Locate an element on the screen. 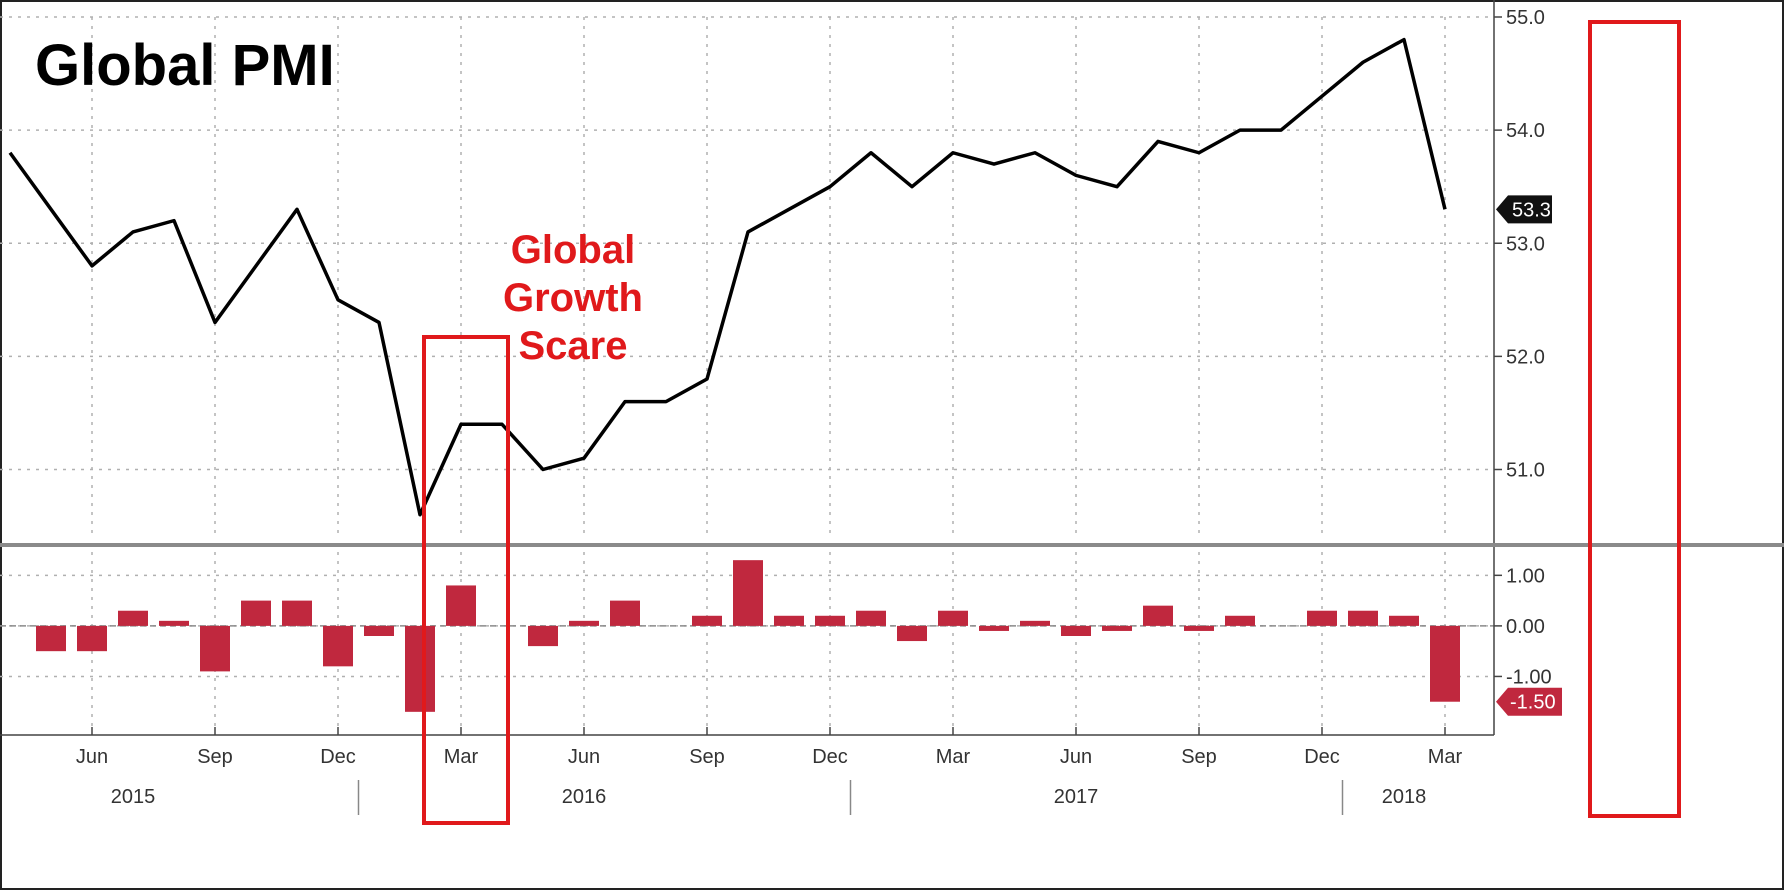 Image resolution: width=1784 pixels, height=895 pixels. last-value-label-top: 53.3 is located at coordinates (1531, 210).